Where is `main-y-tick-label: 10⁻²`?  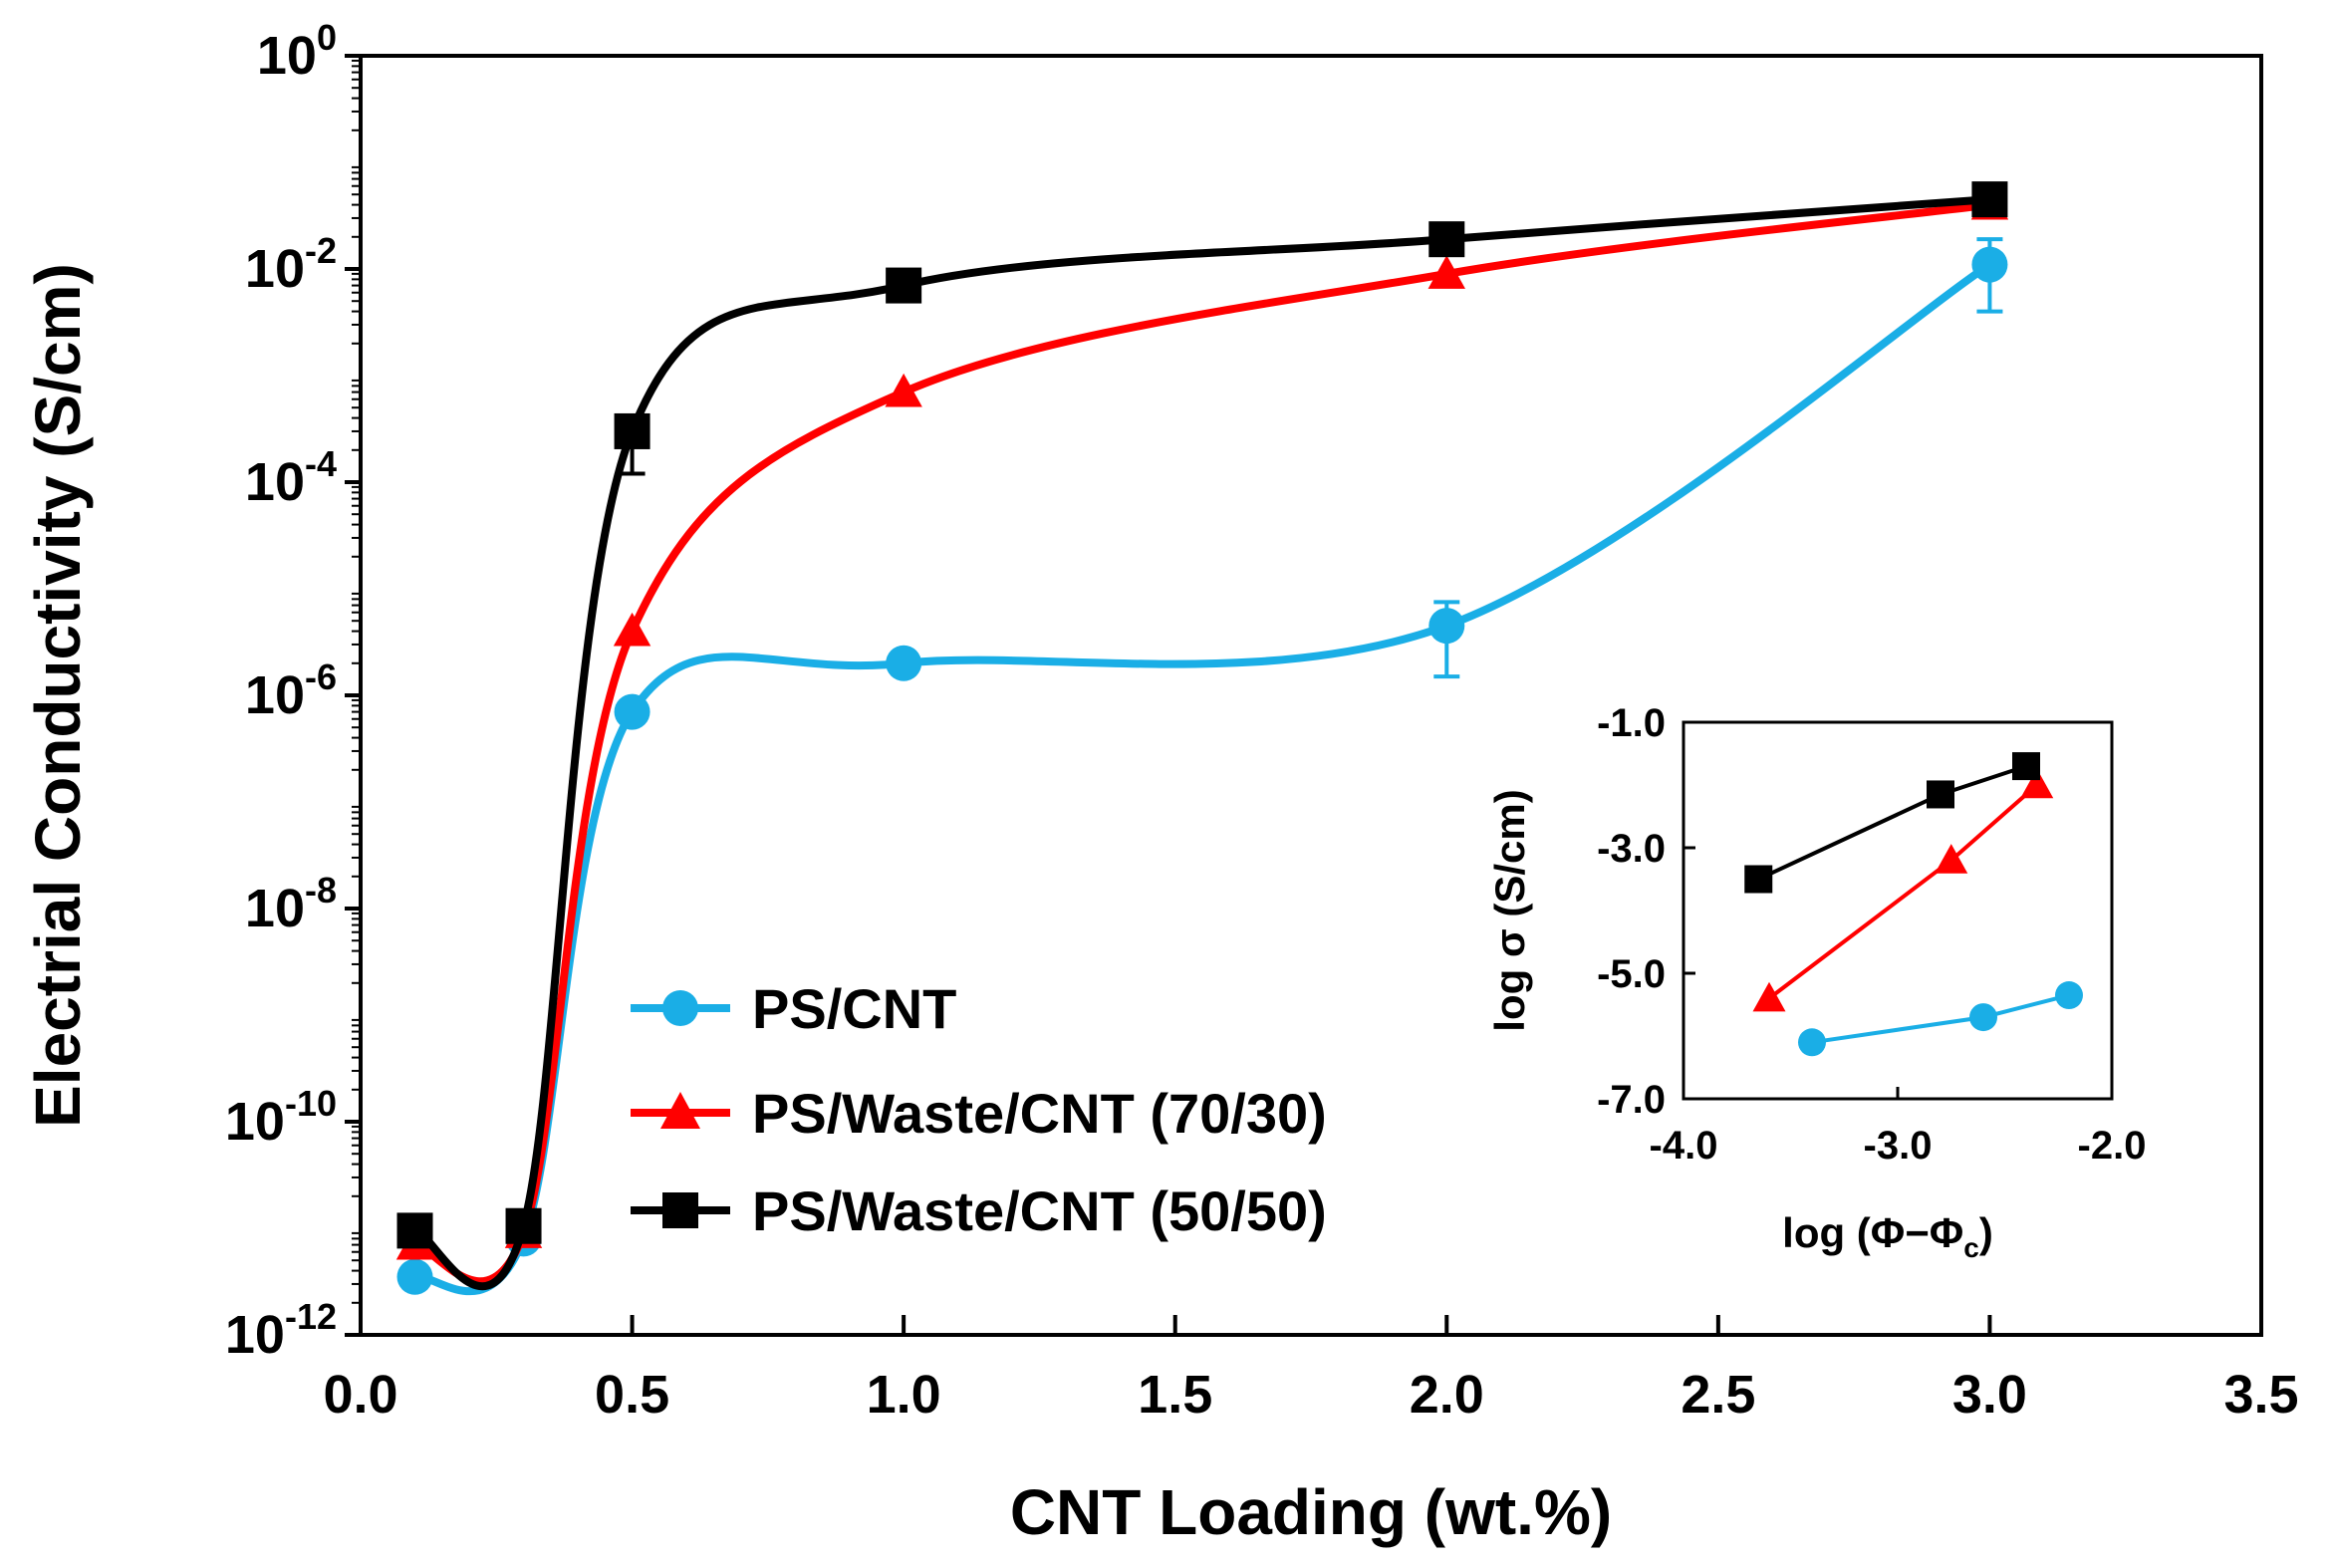
main-y-tick-label: 10⁻² is located at coordinates (291, 264).